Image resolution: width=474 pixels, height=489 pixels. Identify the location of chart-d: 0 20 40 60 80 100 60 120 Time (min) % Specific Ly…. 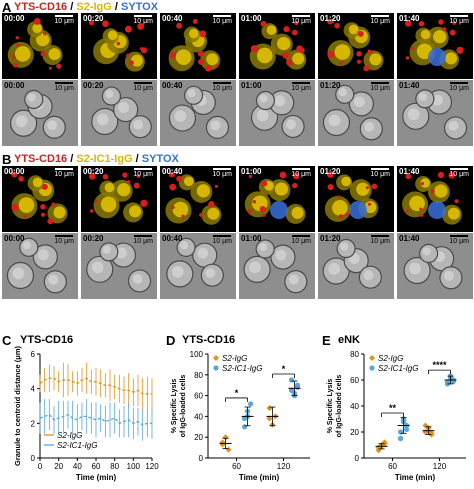
(240, 416).